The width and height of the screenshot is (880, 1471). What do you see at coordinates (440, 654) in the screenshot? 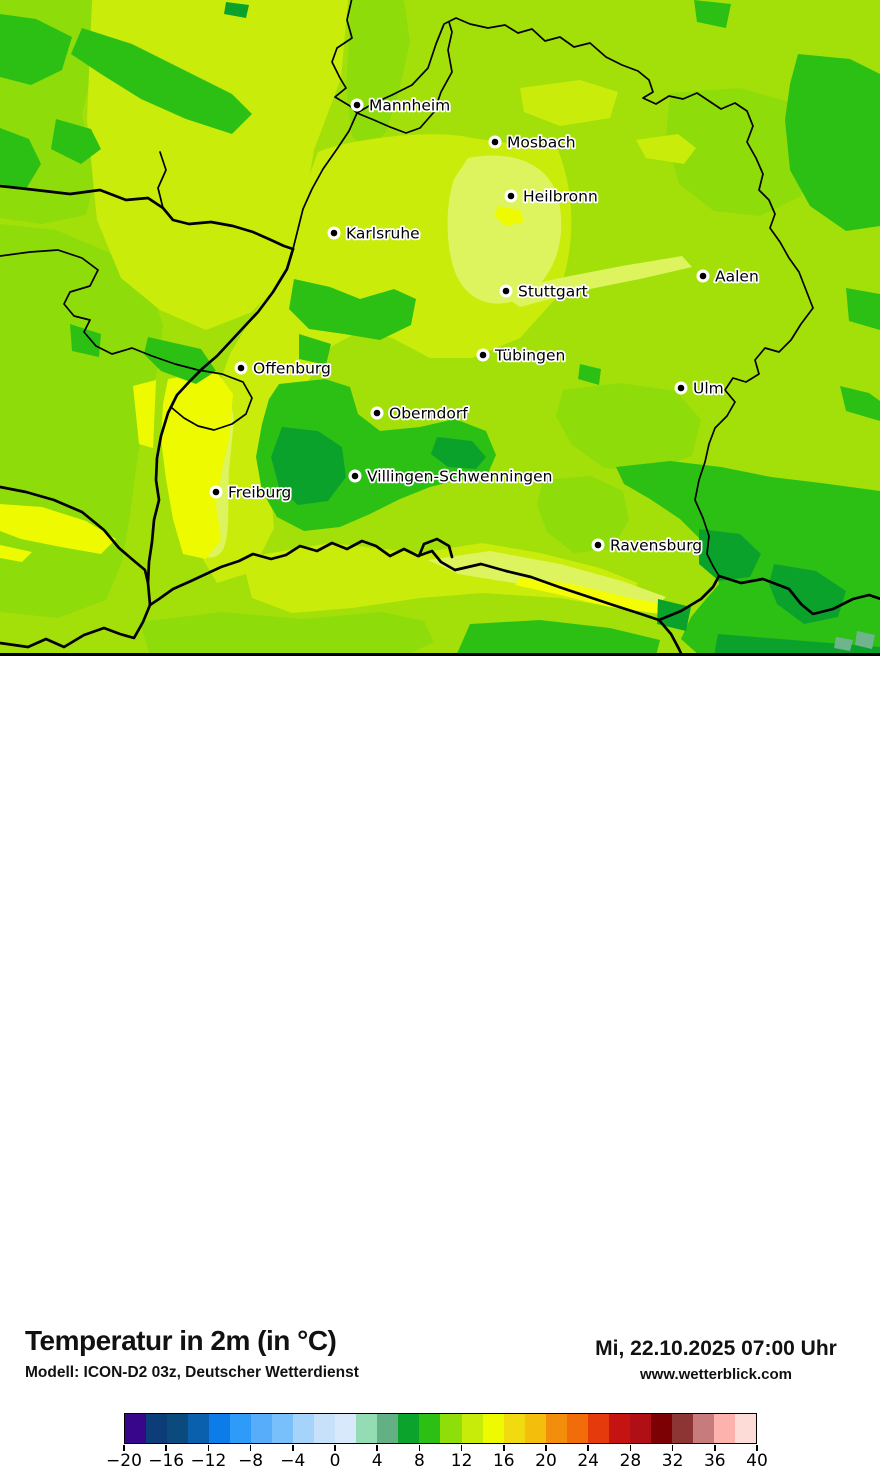
I see `map-bottom-frame` at bounding box center [440, 654].